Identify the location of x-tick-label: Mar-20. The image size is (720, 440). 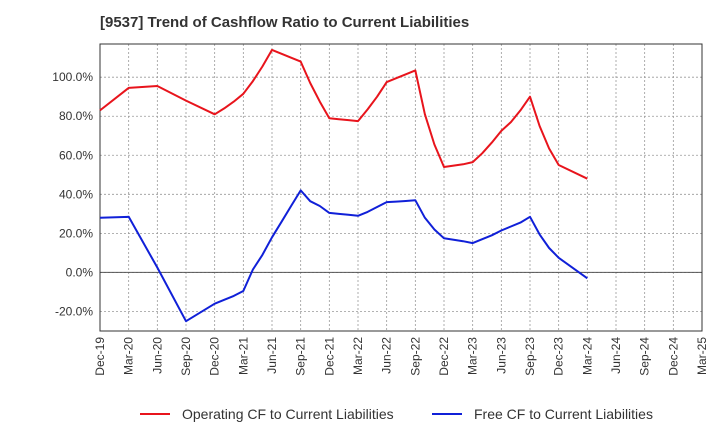
(129, 356).